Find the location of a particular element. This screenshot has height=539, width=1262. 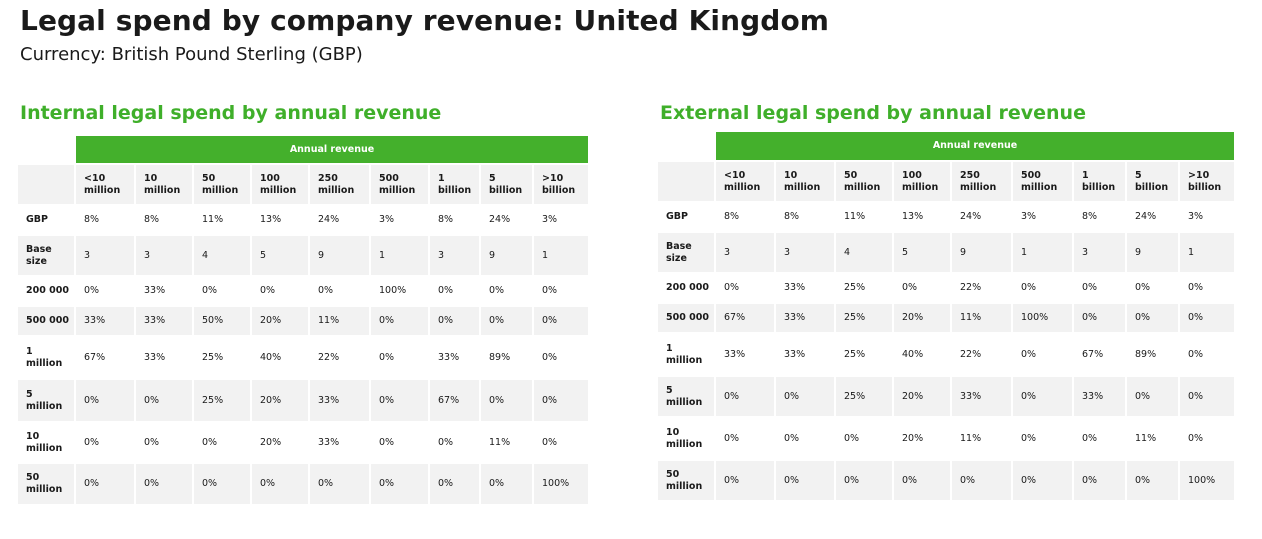

table-cell: 67% is located at coordinates (105, 357).